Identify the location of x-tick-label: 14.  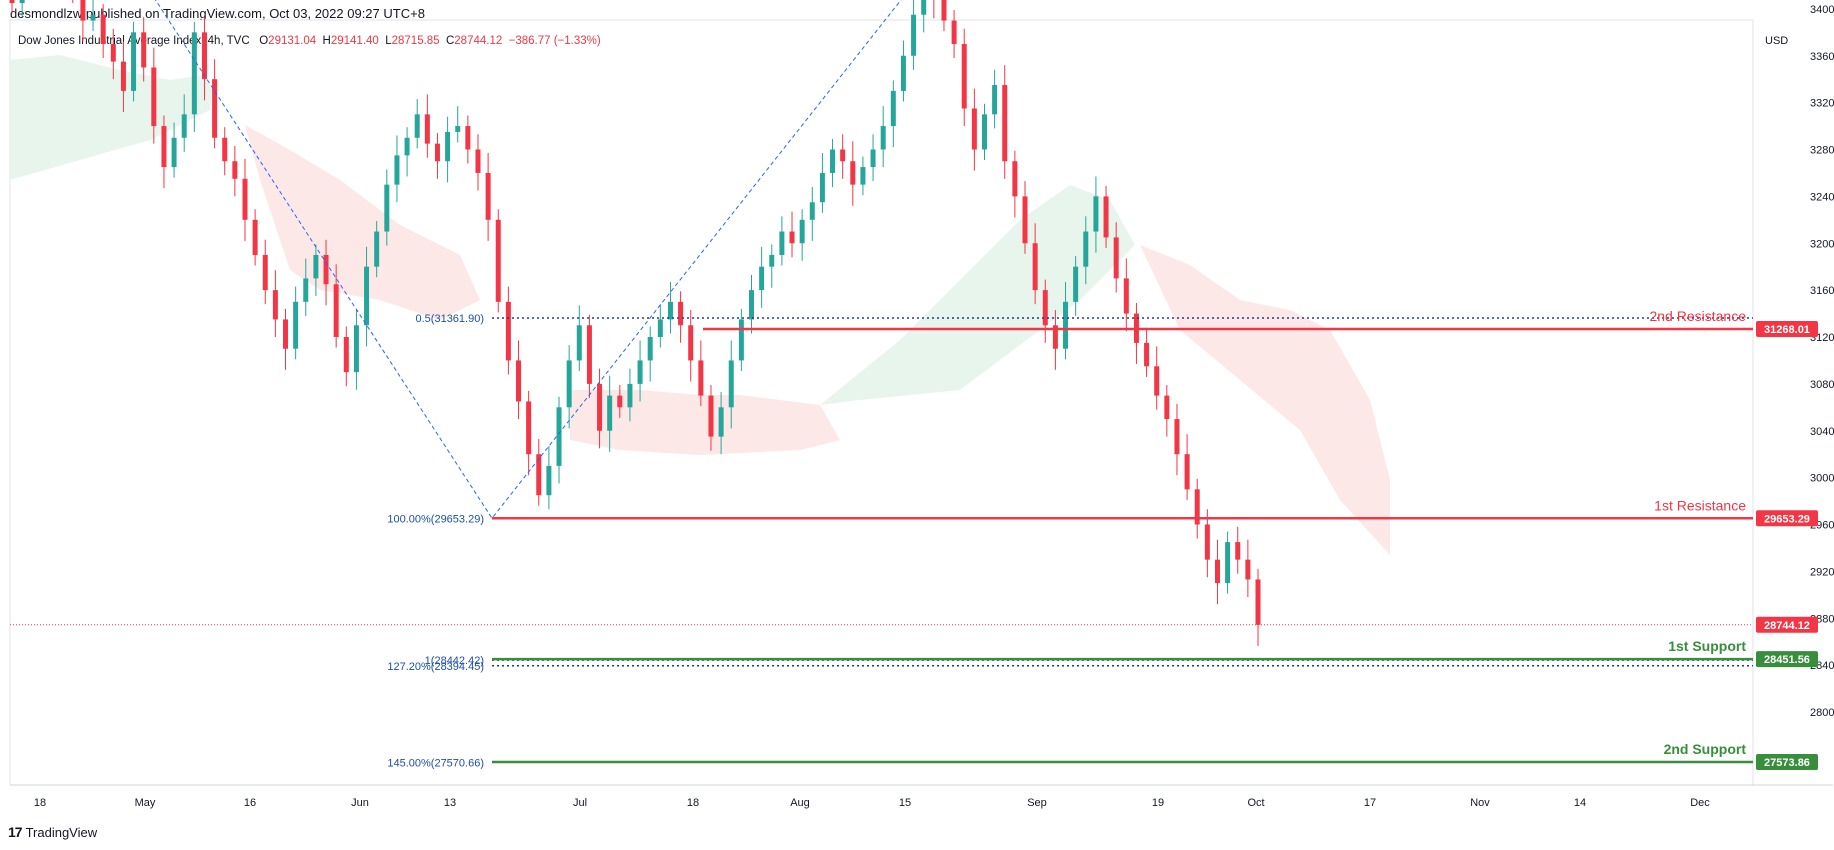
(1580, 803).